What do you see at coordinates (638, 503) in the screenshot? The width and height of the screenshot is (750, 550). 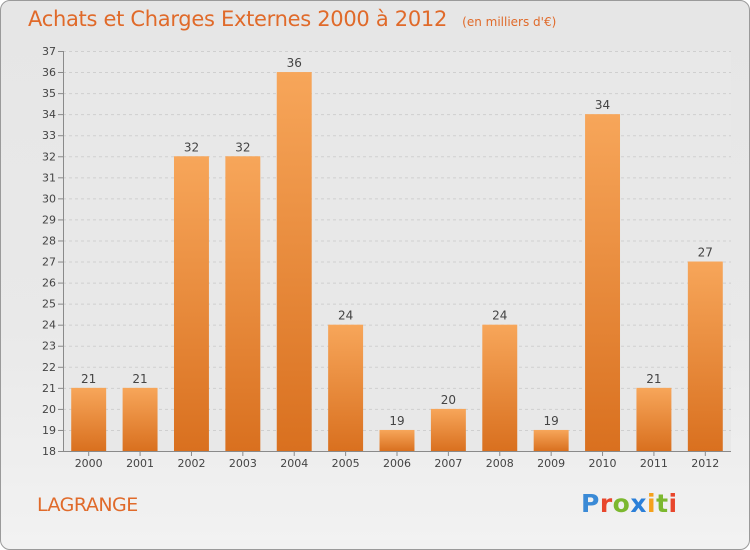 I see `logo-letter: x` at bounding box center [638, 503].